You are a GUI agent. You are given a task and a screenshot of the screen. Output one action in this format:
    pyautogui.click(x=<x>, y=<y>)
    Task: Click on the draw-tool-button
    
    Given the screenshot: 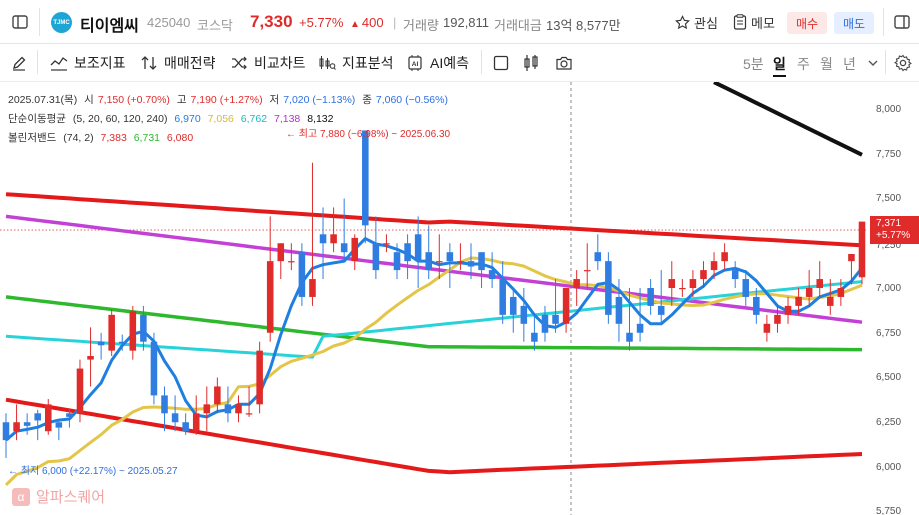 What is the action you would take?
    pyautogui.click(x=19, y=63)
    